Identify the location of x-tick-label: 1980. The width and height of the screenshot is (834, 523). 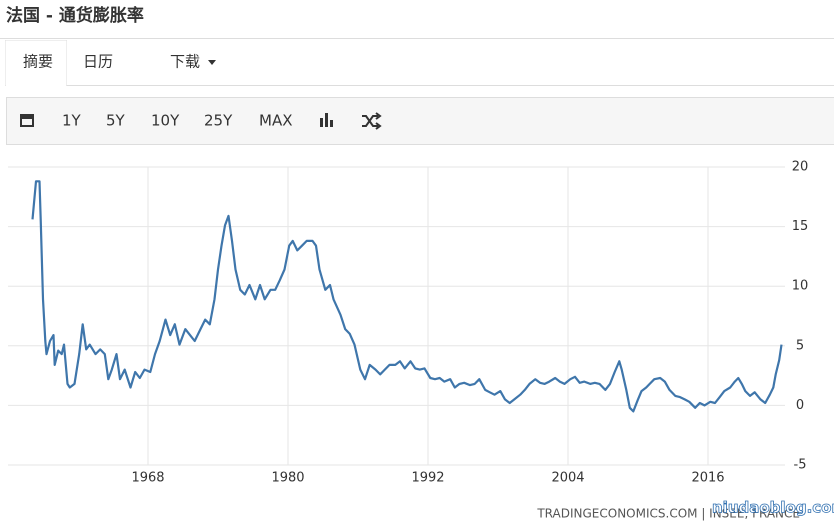
(287, 478).